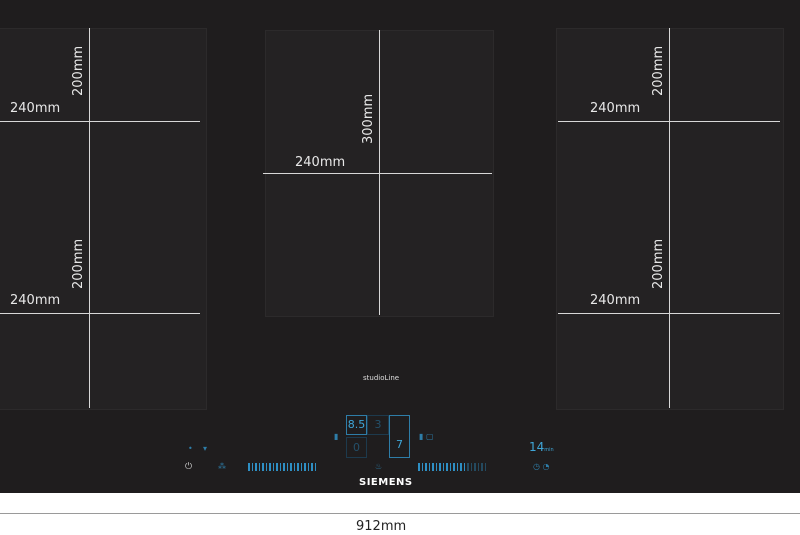 The width and height of the screenshot is (800, 535). Describe the element at coordinates (379, 466) in the screenshot. I see `boost-icon: ♨` at that location.